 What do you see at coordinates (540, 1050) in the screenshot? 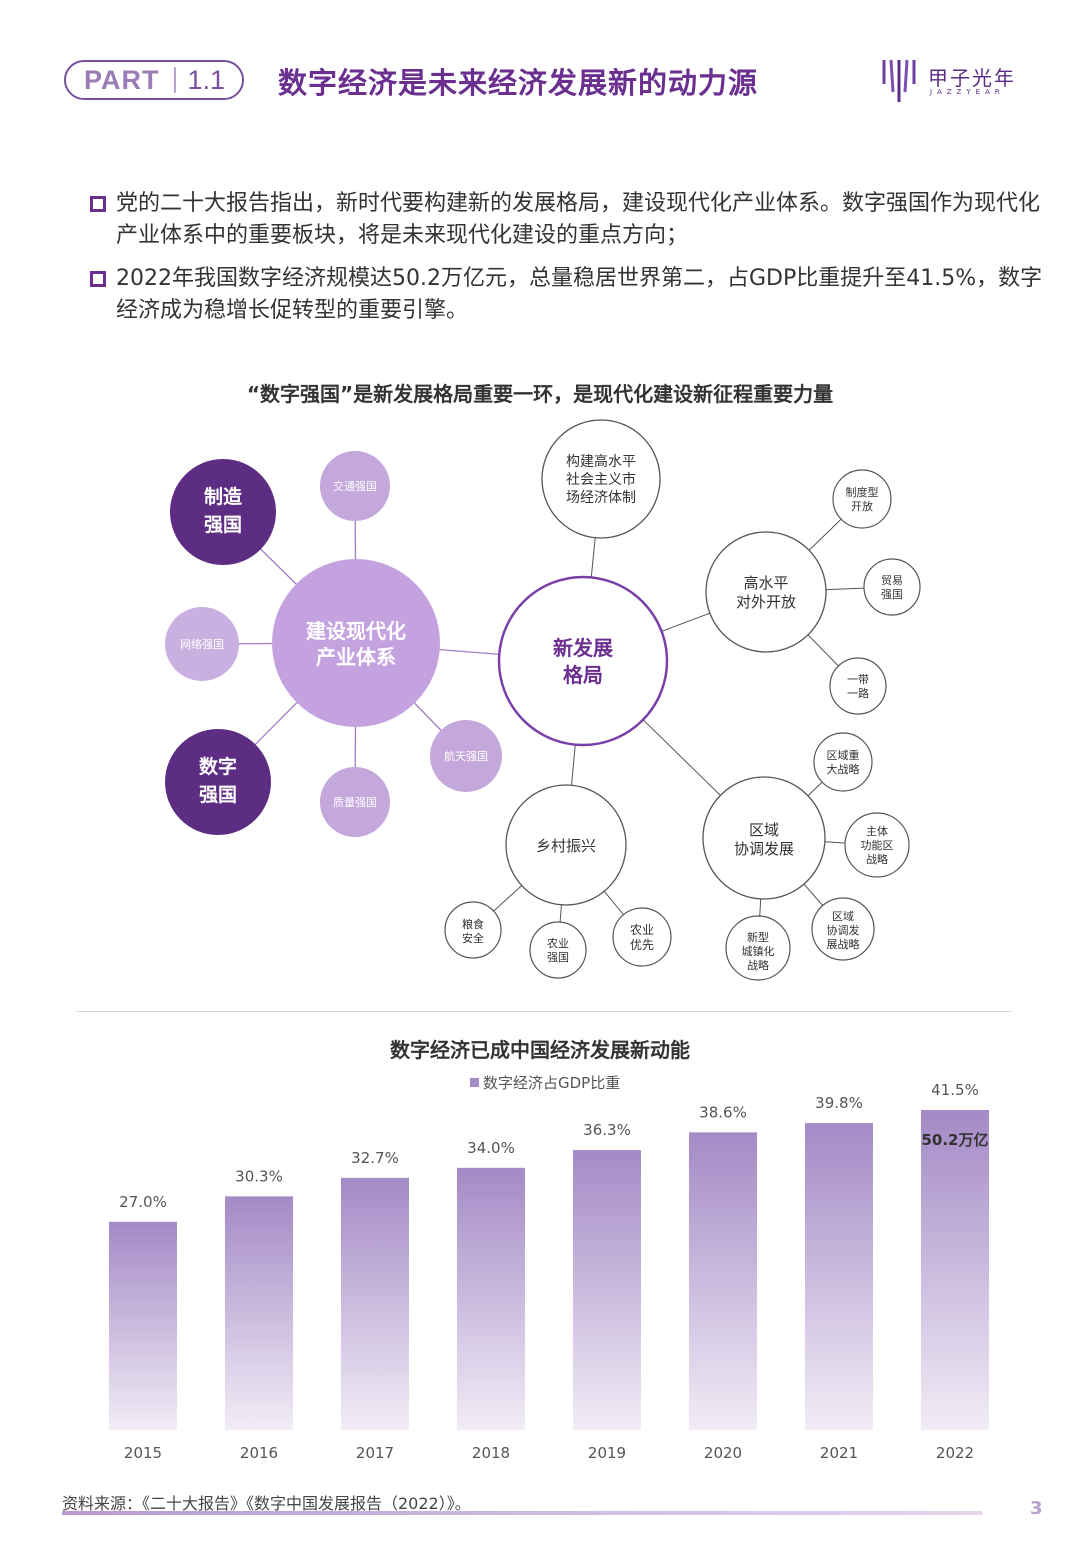
I see `chart-title: 数字经济已成中国经济发展新动能` at bounding box center [540, 1050].